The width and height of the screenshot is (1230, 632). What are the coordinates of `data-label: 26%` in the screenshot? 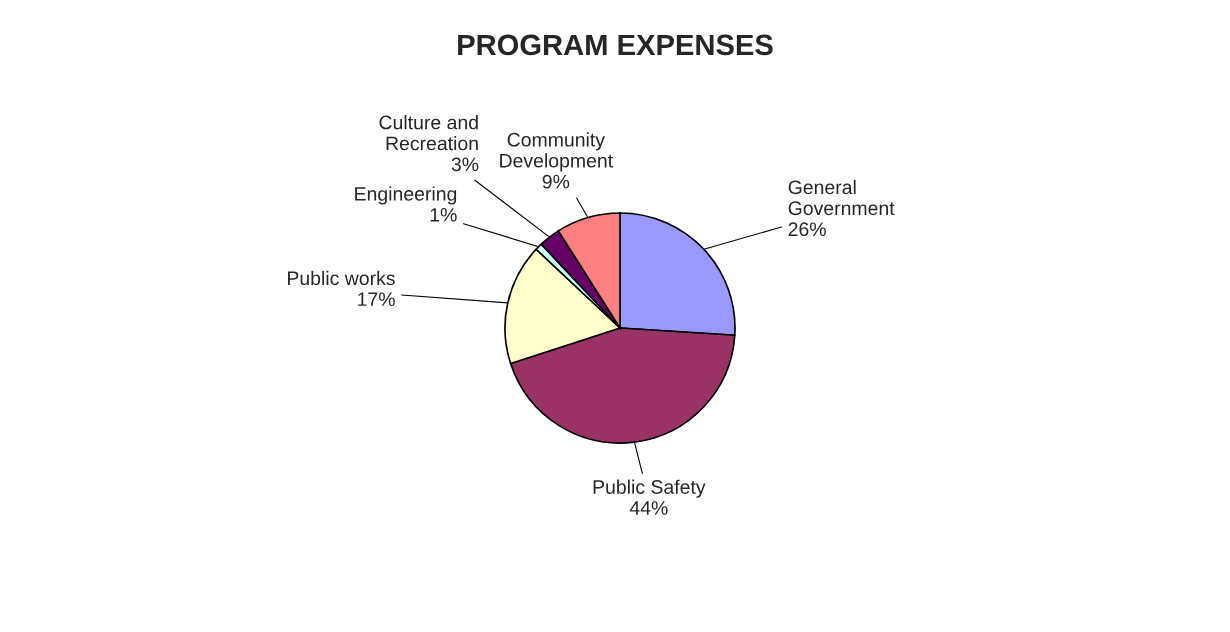 It's located at (807, 229).